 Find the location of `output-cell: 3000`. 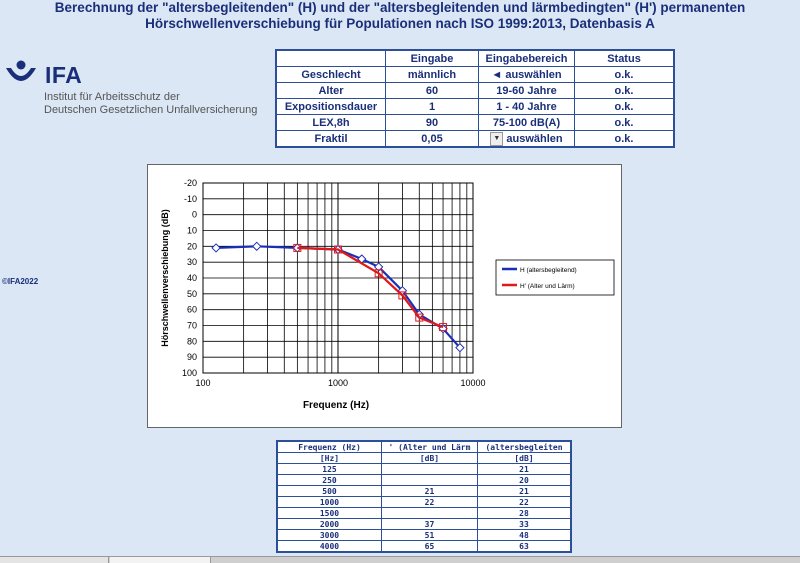

output-cell: 3000 is located at coordinates (329, 535).